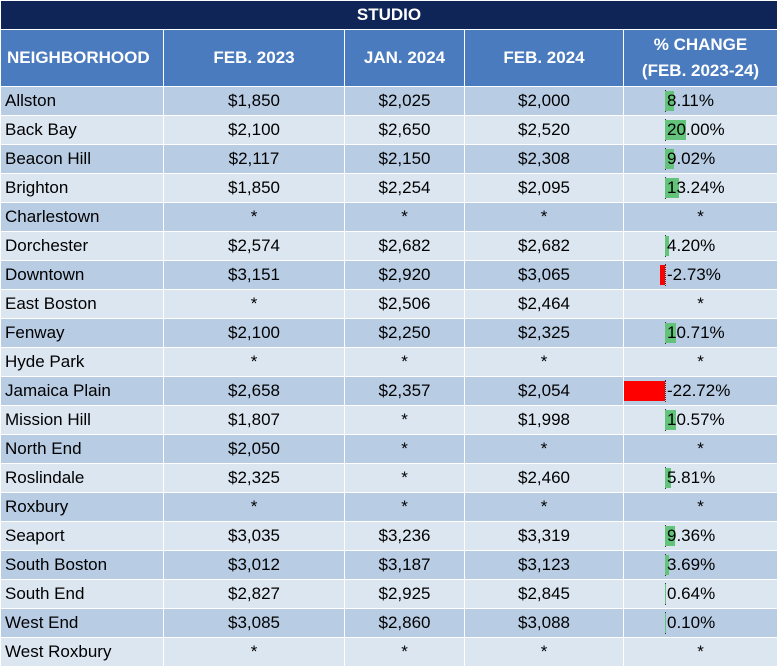 The width and height of the screenshot is (777, 667). Describe the element at coordinates (404, 333) in the screenshot. I see `jan-2024-cell: $2,250` at that location.